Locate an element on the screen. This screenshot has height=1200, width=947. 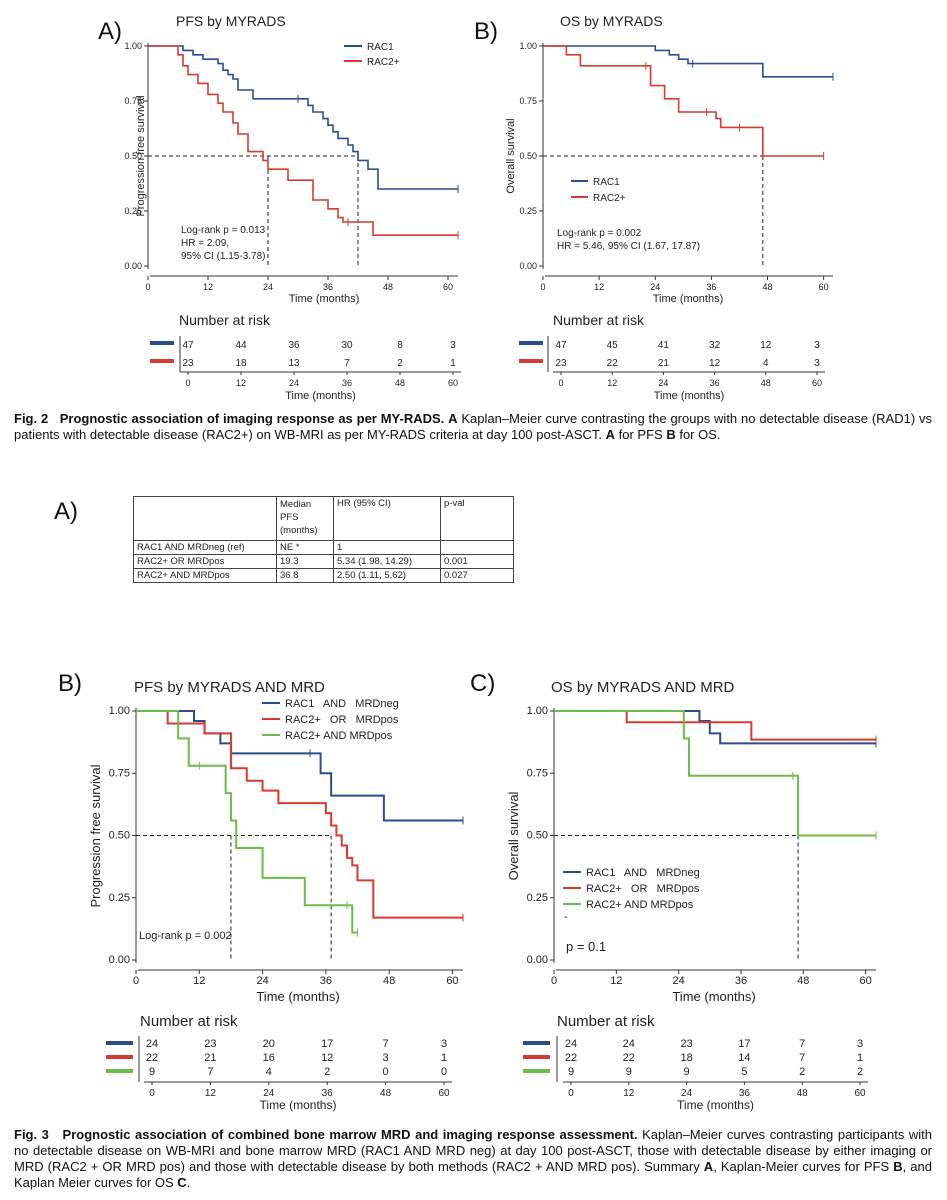
risk-value: 24 is located at coordinates (571, 1044).